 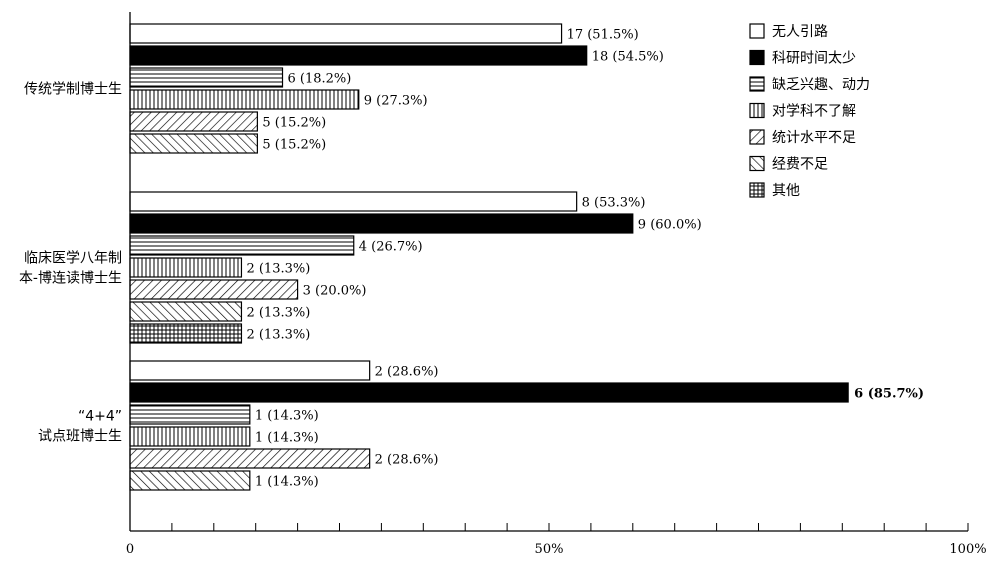 What do you see at coordinates (320, 79) in the screenshot?
I see `data-label-0-2: 6 (18.2%)` at bounding box center [320, 79].